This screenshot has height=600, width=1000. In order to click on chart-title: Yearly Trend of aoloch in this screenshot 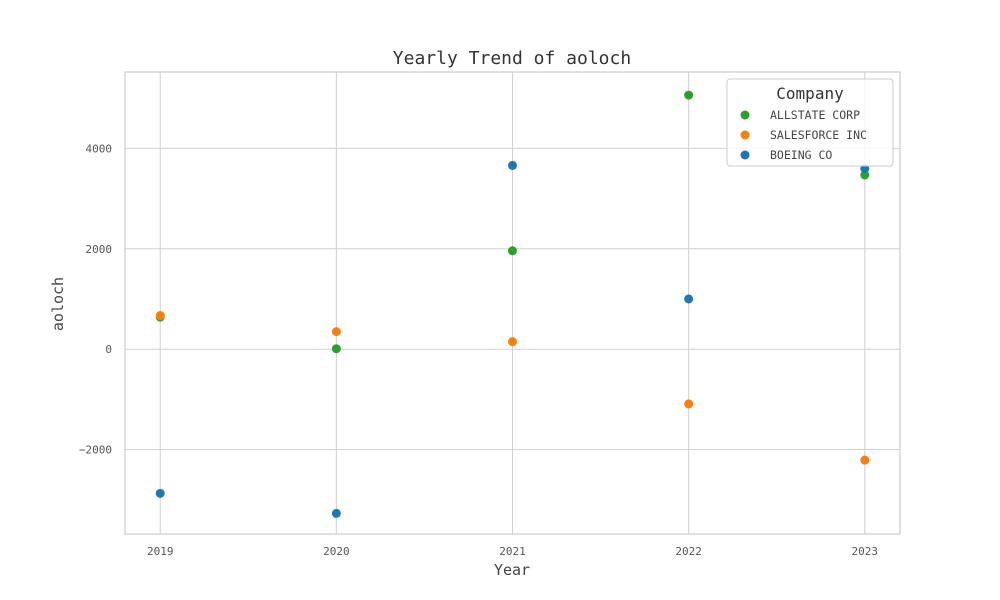, I will do `click(512, 58)`.